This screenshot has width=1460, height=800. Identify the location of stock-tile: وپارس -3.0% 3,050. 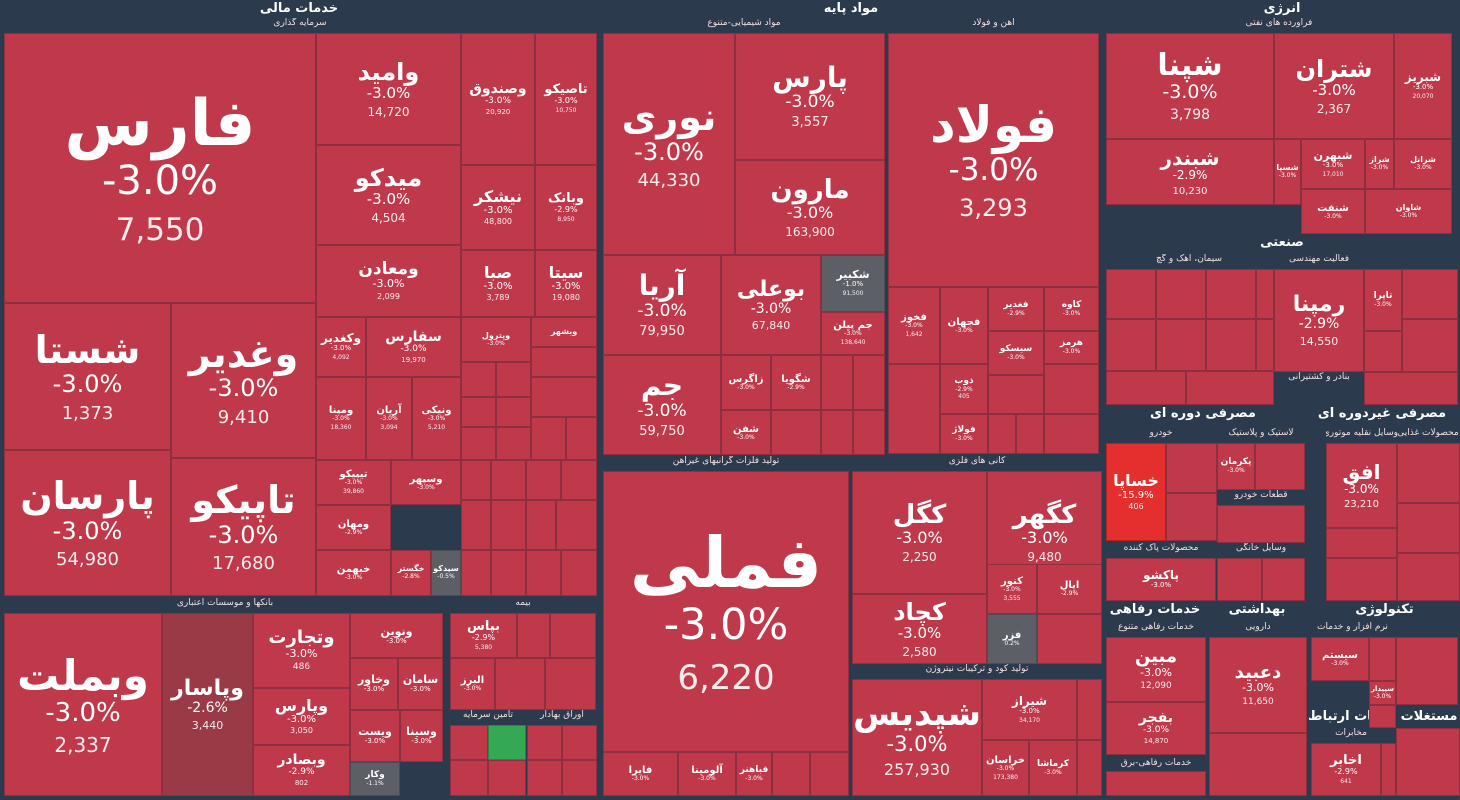
(301, 716).